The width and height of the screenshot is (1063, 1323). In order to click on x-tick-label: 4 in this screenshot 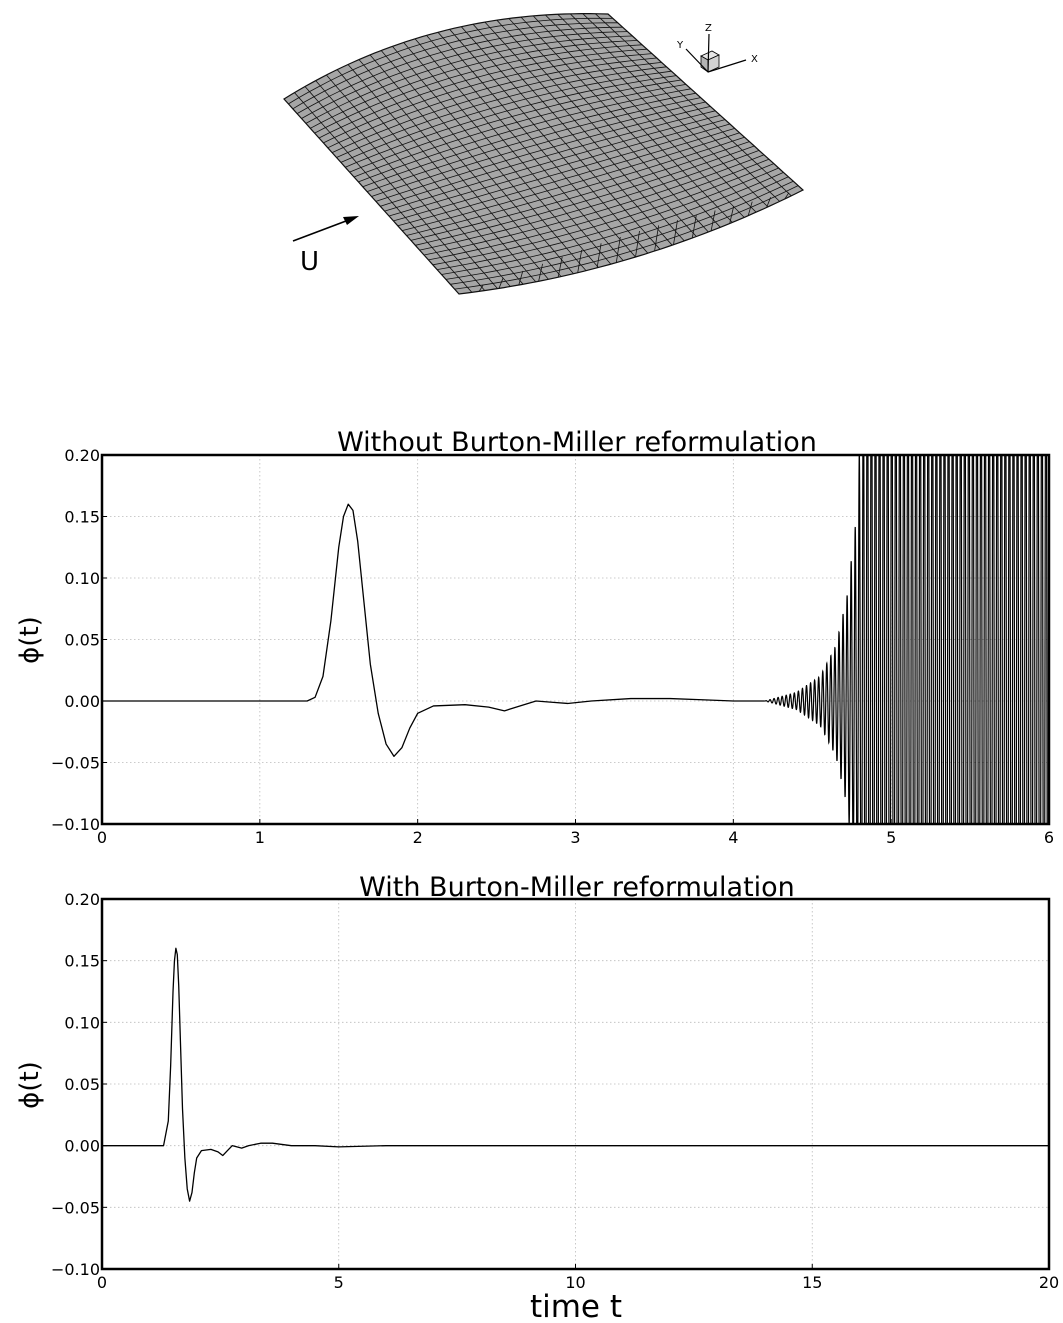, I will do `click(733, 837)`.